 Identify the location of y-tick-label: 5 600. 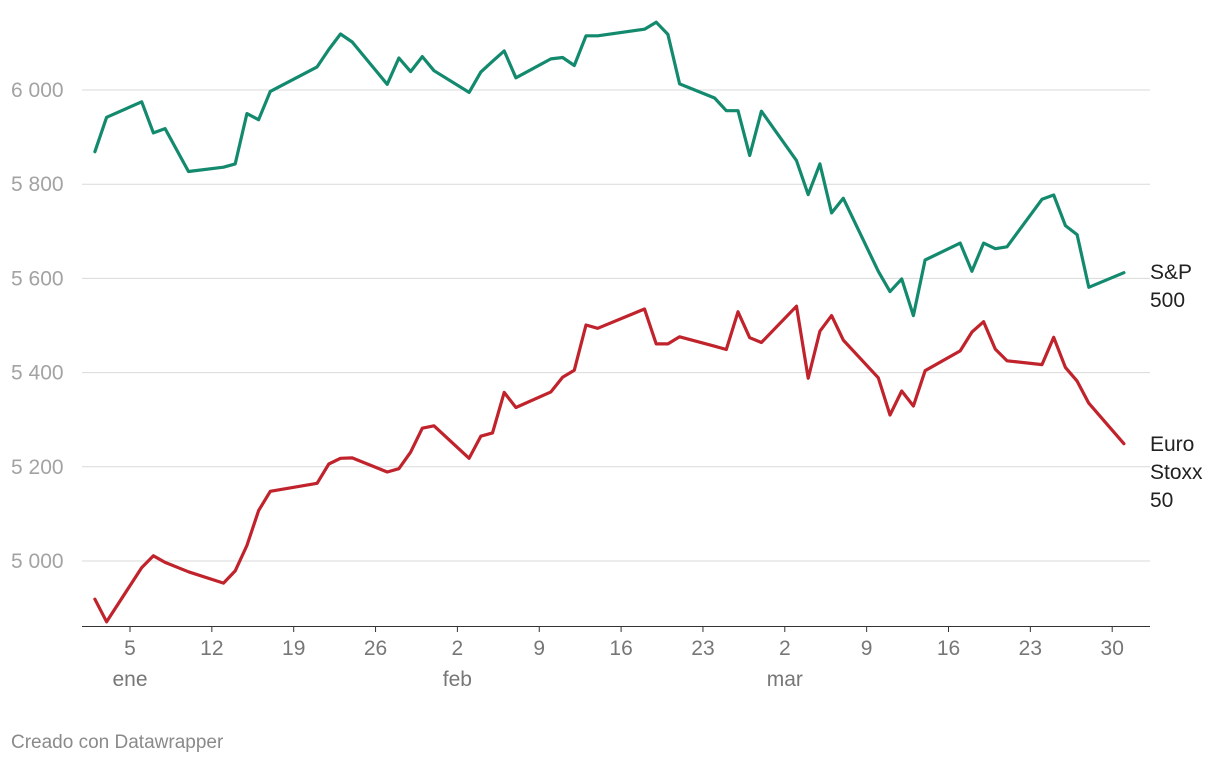
(37, 278).